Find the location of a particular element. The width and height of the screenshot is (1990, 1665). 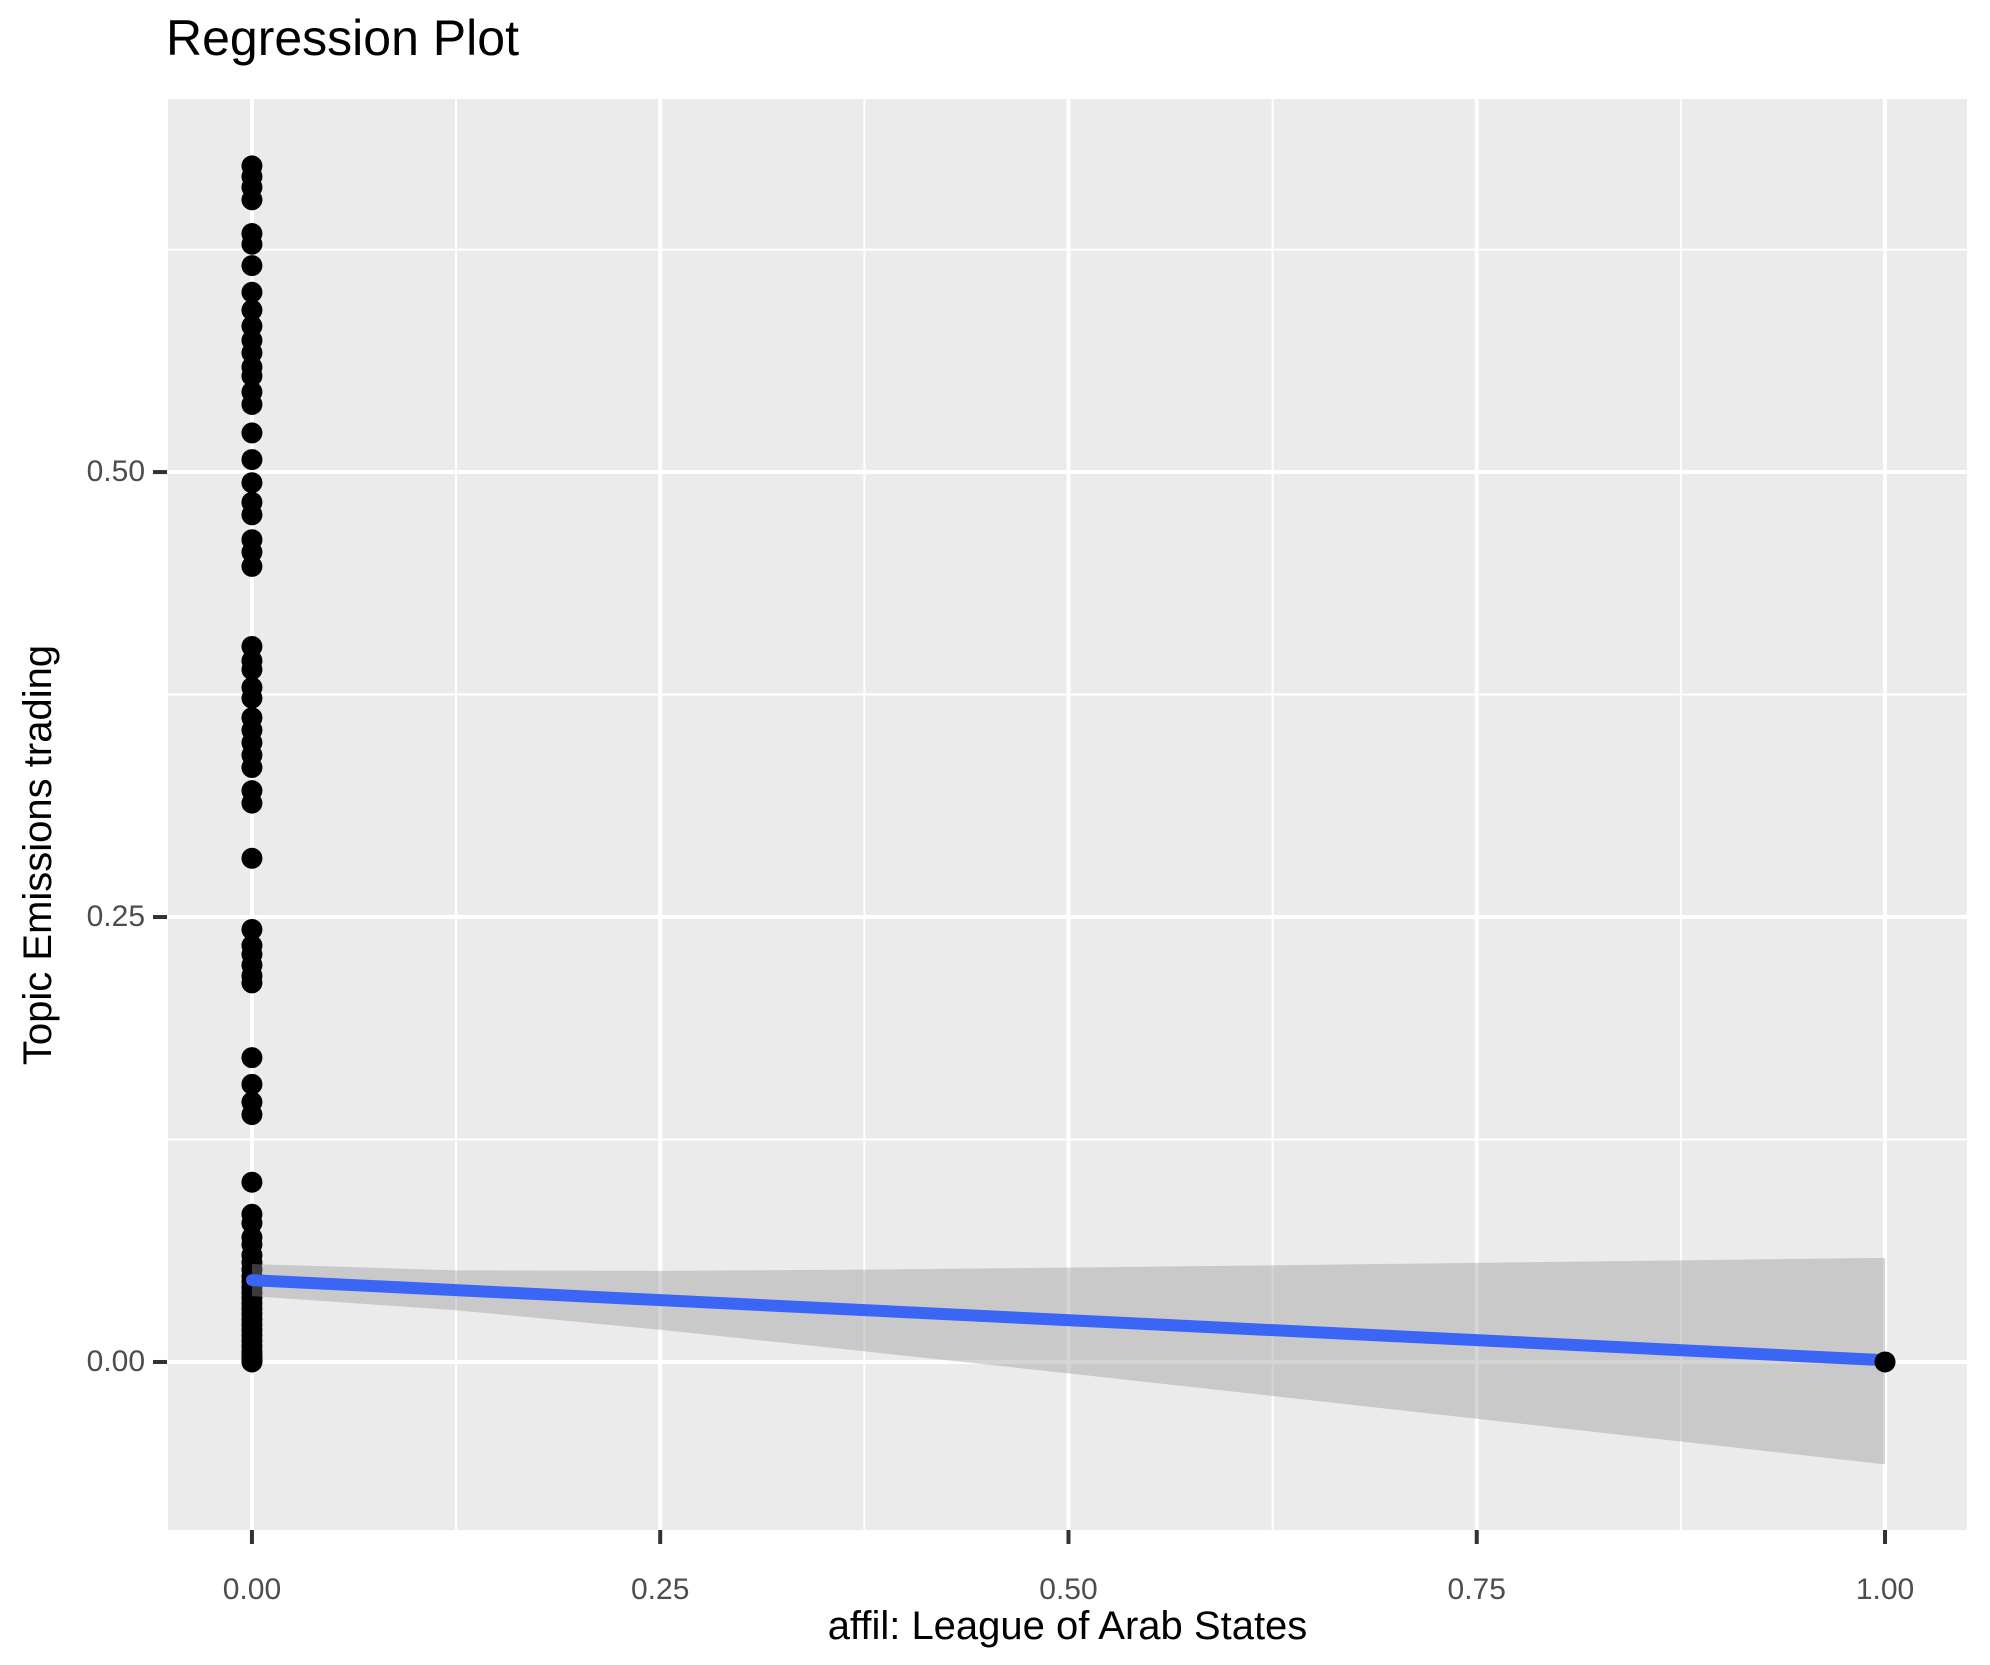

x-tick-label: 0.25 is located at coordinates (660, 1589).